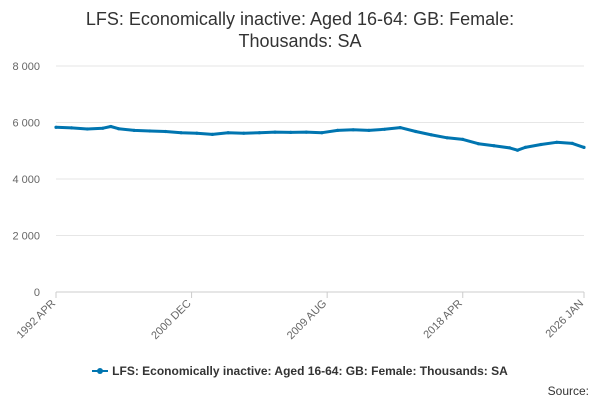  I want to click on y-tick-label: 2 000, so click(26, 237).